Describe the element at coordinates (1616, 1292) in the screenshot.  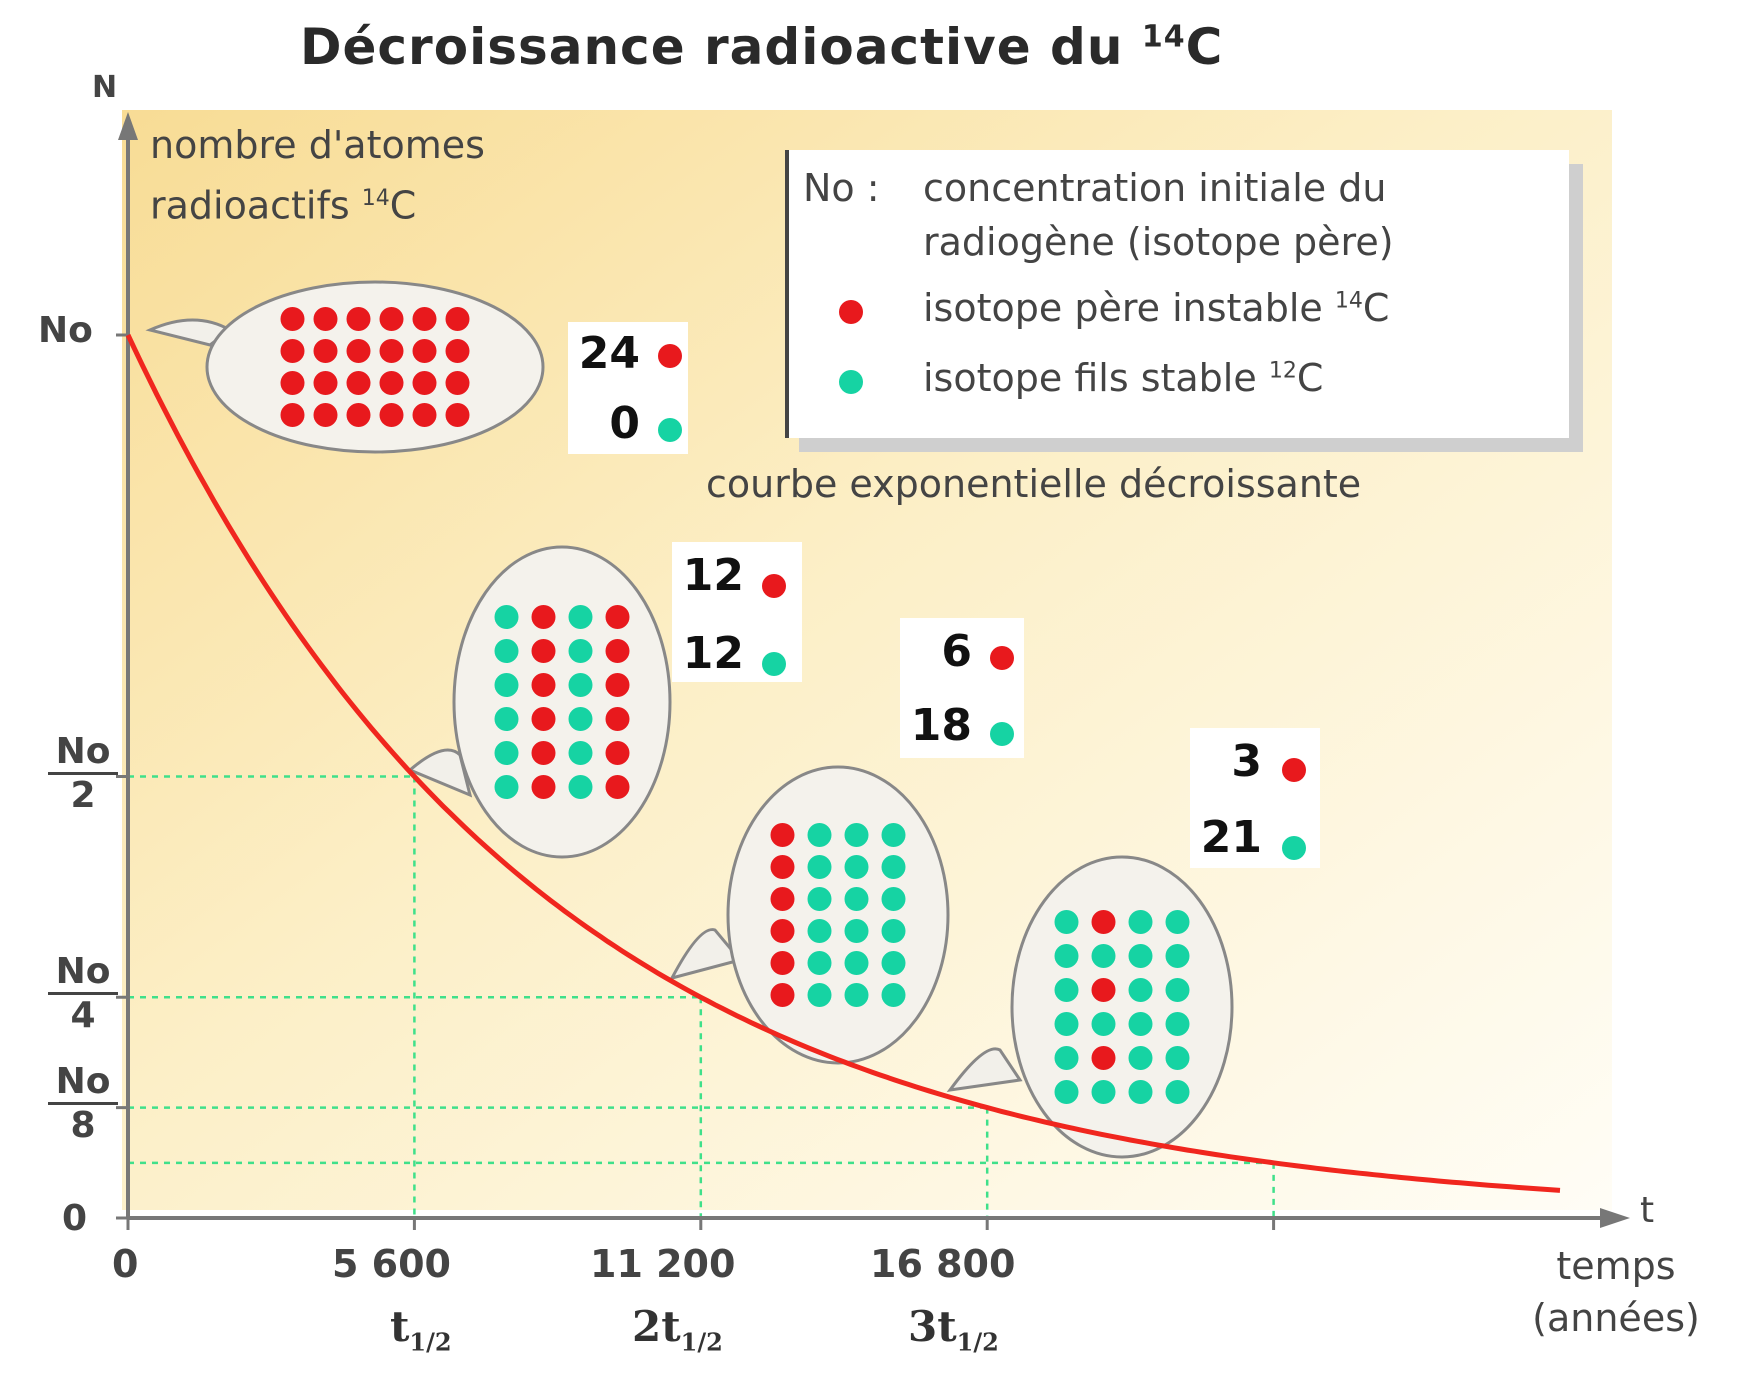
I see `x-axis-label: temps (années)` at that location.